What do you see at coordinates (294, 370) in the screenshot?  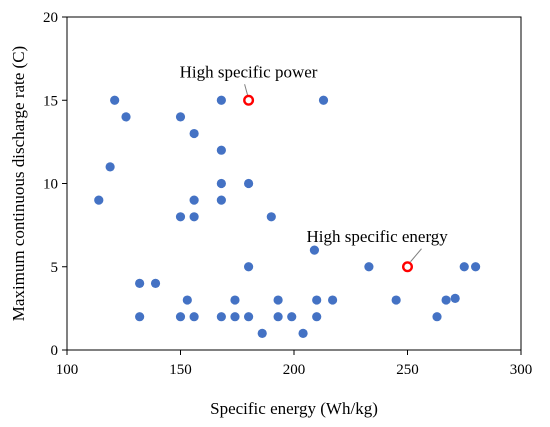 I see `x-tick-label: 200` at bounding box center [294, 370].